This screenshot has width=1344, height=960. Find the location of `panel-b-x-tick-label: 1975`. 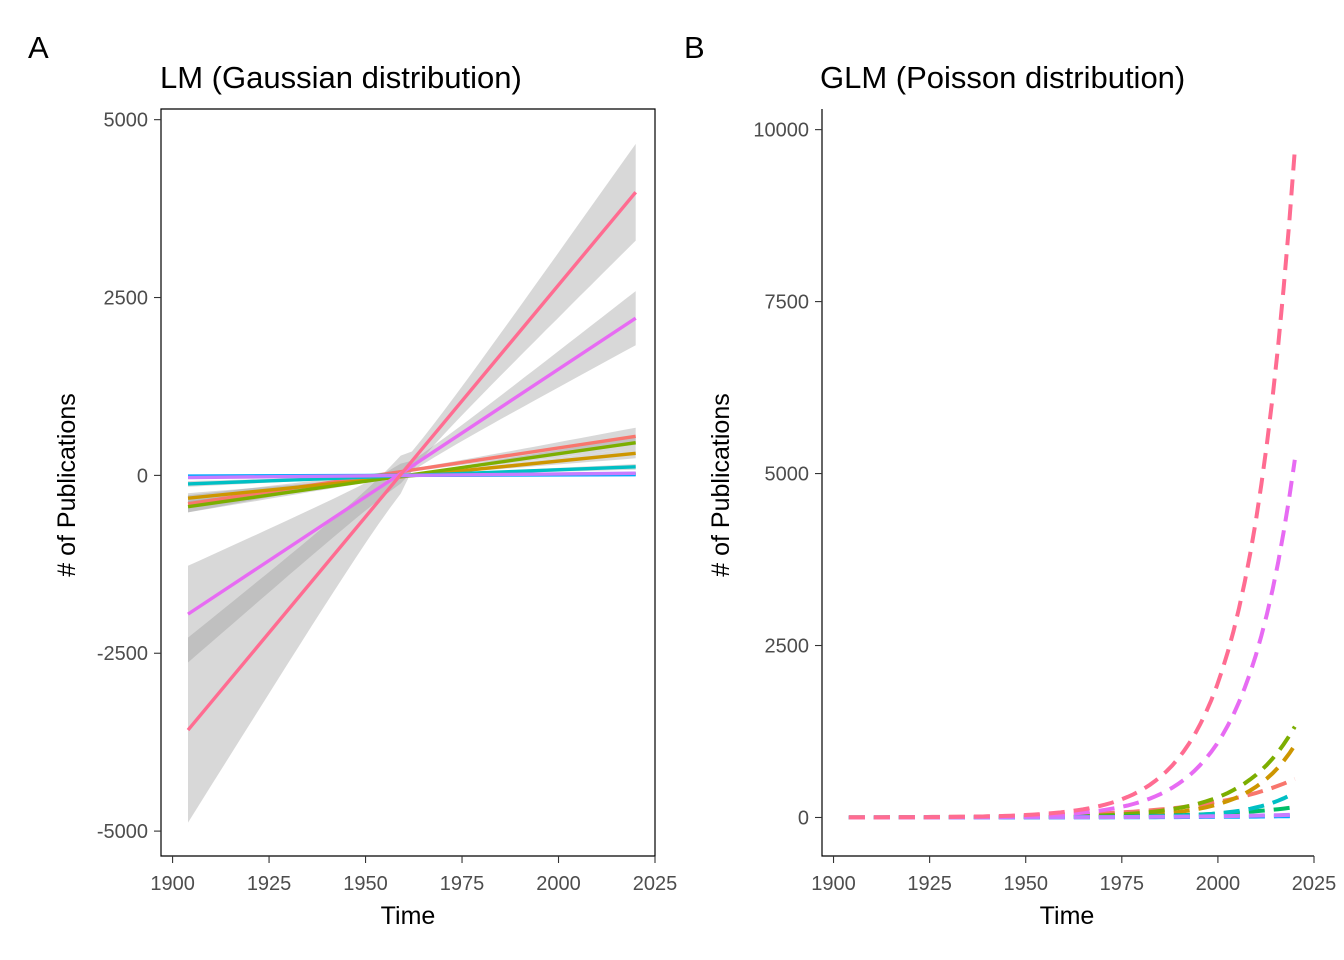

panel-b-x-tick-label: 1975 is located at coordinates (1122, 884).